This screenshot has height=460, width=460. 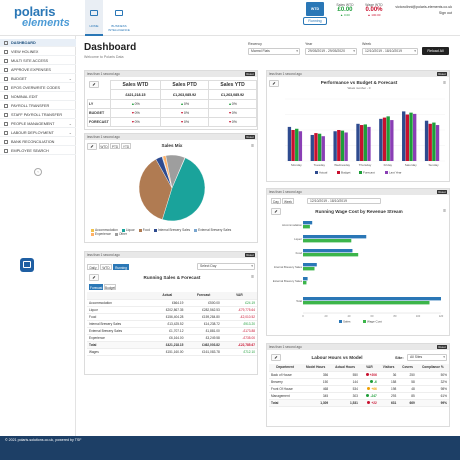 I want to click on brand-logo: polaris, so click(x=35, y=11).